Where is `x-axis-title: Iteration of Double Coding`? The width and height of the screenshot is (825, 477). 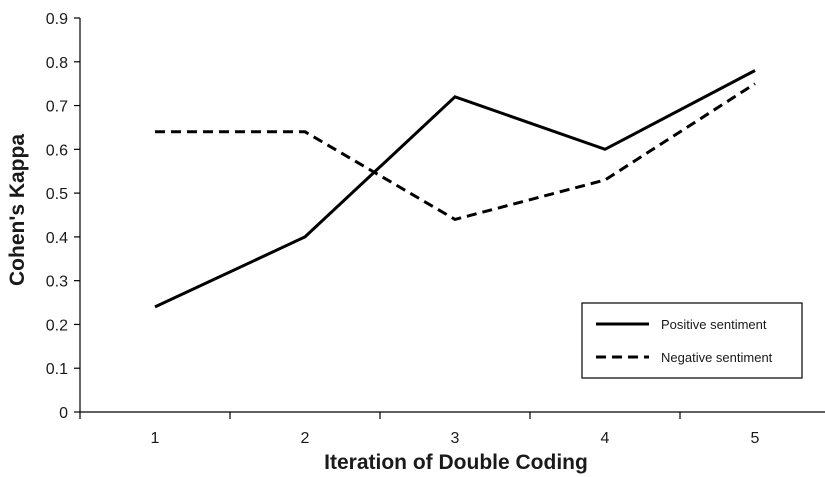
x-axis-title: Iteration of Double Coding is located at coordinates (456, 462).